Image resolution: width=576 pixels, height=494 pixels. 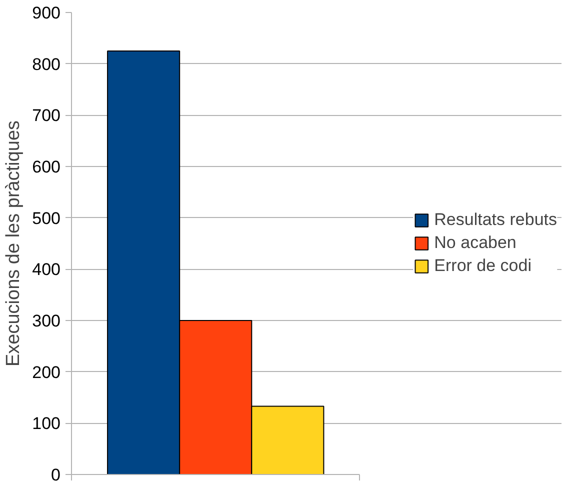 I want to click on y-tick-label: 100, so click(x=46, y=424).